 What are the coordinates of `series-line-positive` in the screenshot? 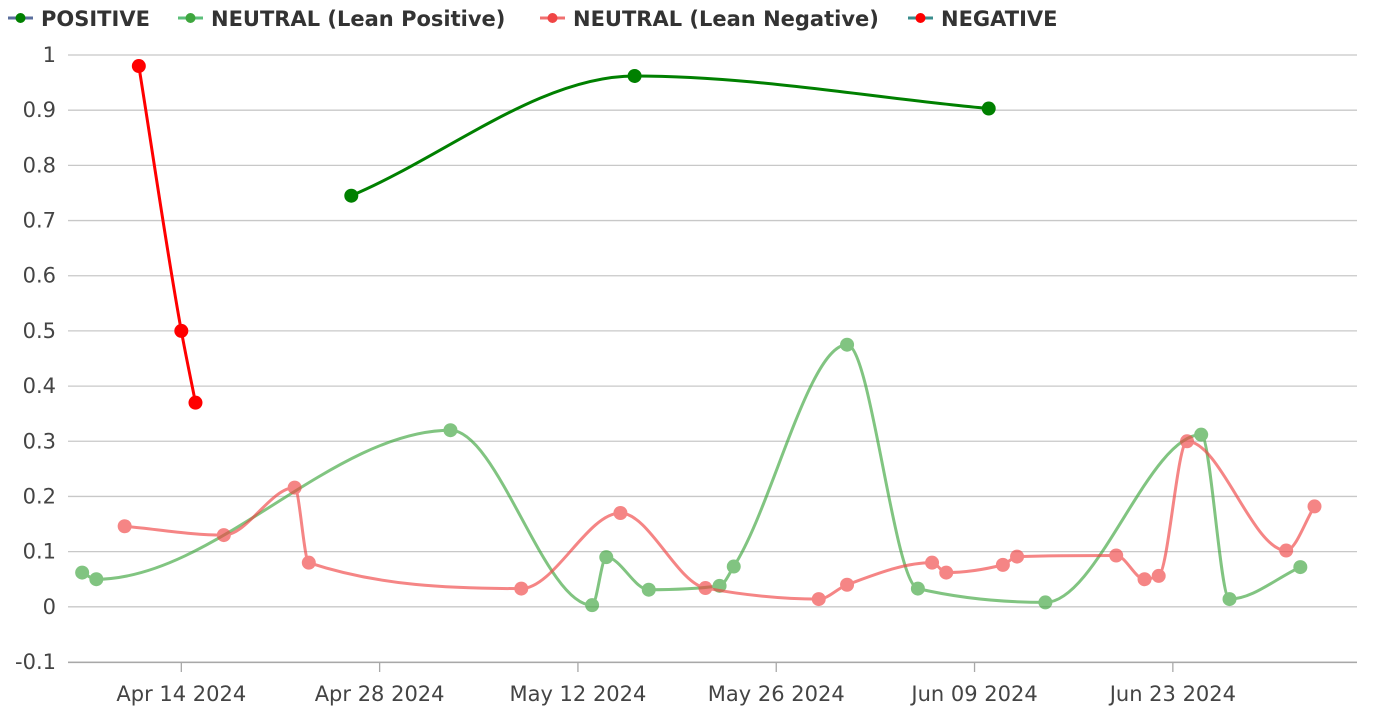 It's located at (670, 136).